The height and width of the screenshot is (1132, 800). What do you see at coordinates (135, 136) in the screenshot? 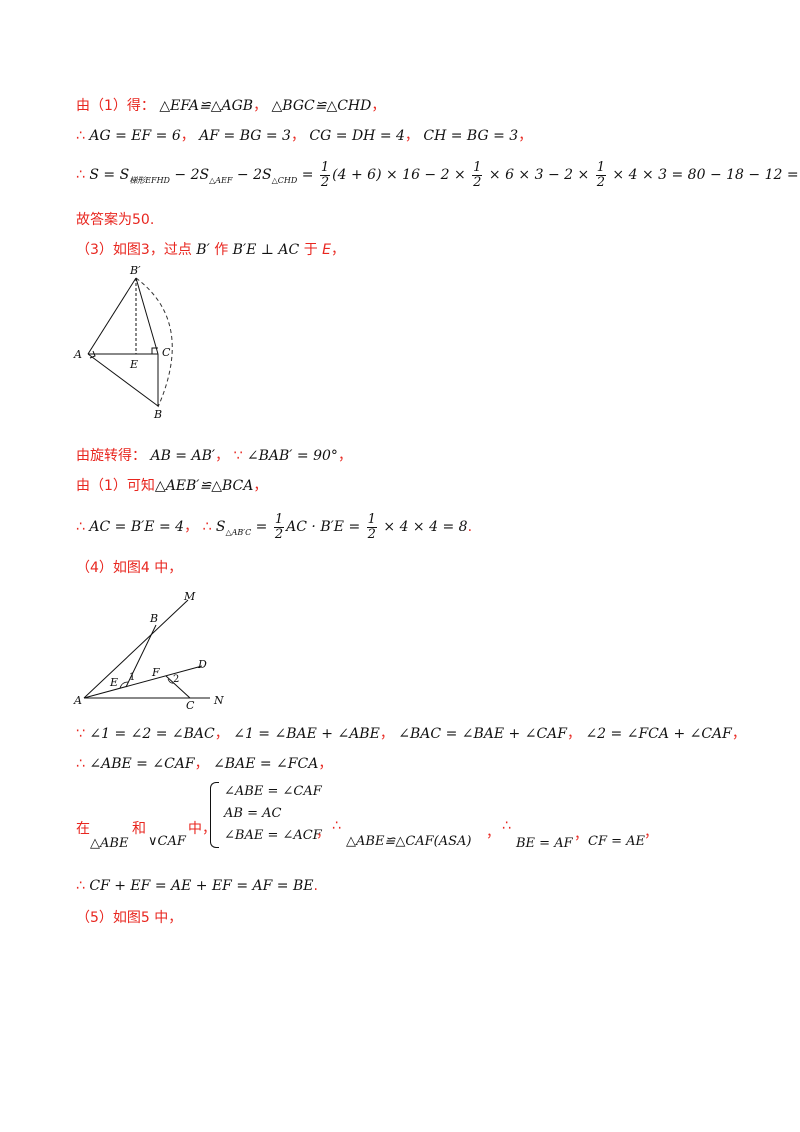
I see `formula: AG = EF = 6` at bounding box center [135, 136].